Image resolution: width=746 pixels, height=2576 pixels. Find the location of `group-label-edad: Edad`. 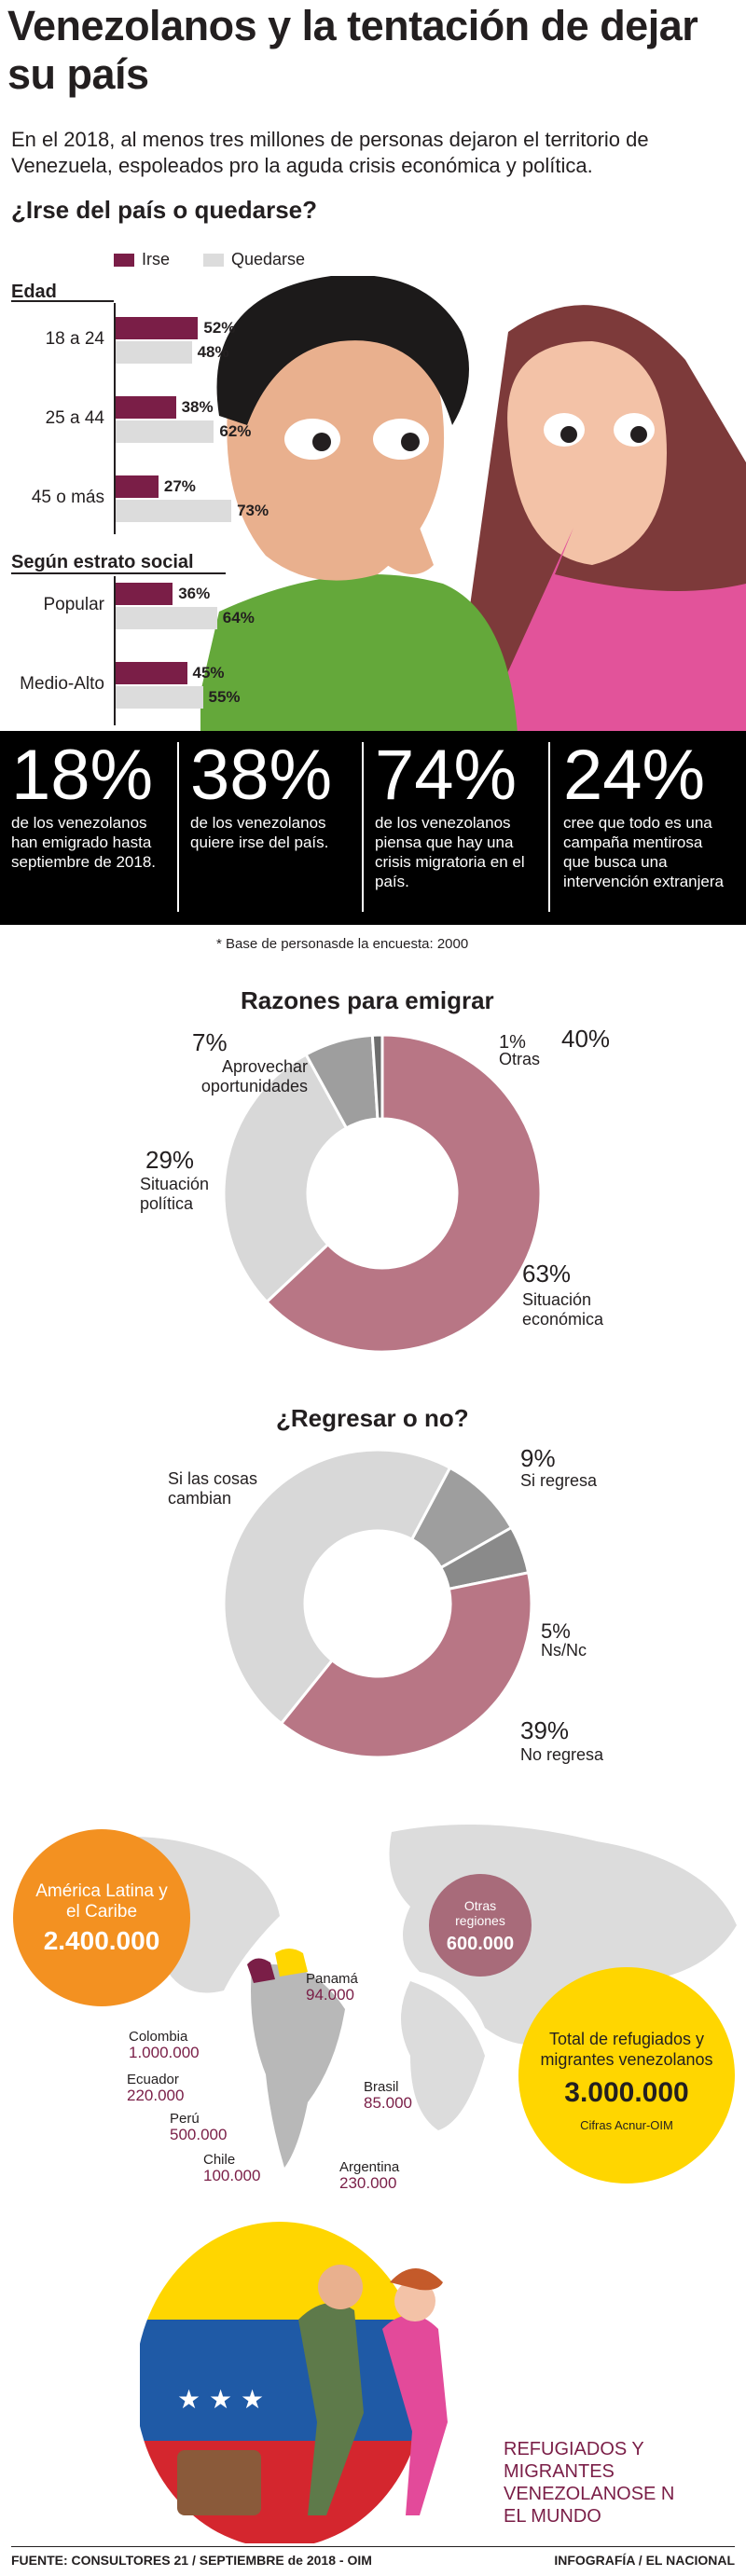

group-label-edad: Edad is located at coordinates (34, 292).